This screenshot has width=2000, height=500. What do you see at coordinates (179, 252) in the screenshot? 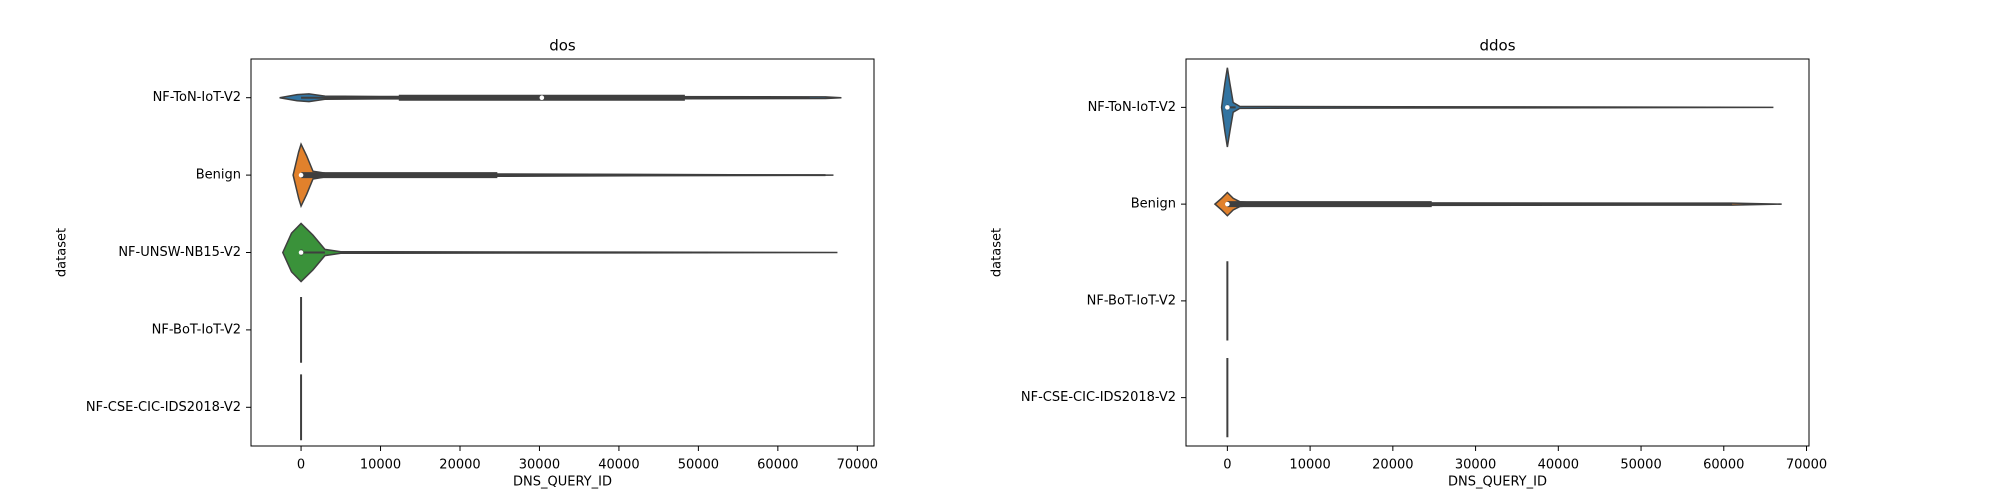
I see `y-tick-label: NF-UNSW-NB15-V2` at bounding box center [179, 252].